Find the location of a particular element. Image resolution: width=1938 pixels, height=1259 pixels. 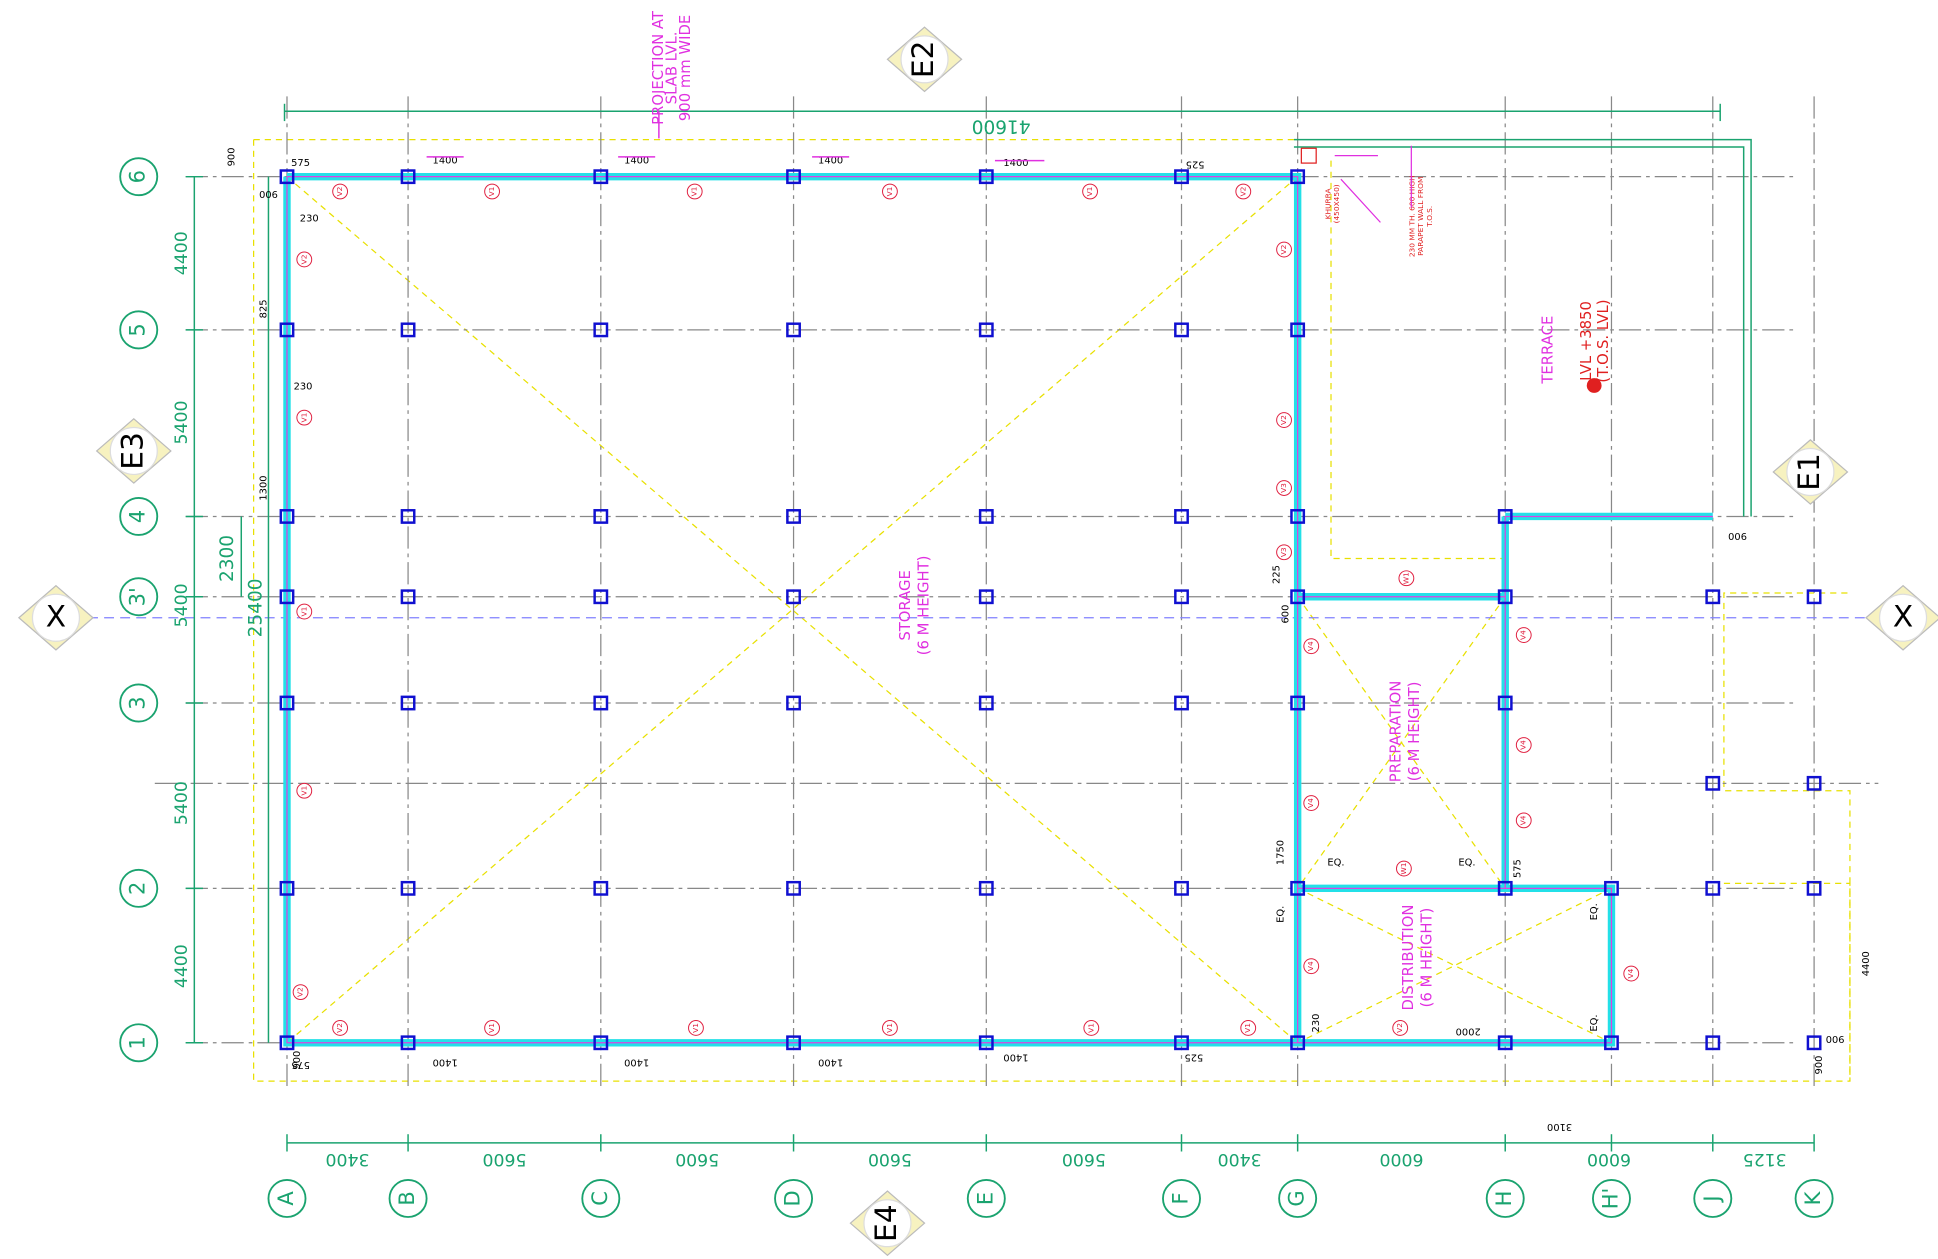

grid-label: 6 is located at coordinates (138, 176).